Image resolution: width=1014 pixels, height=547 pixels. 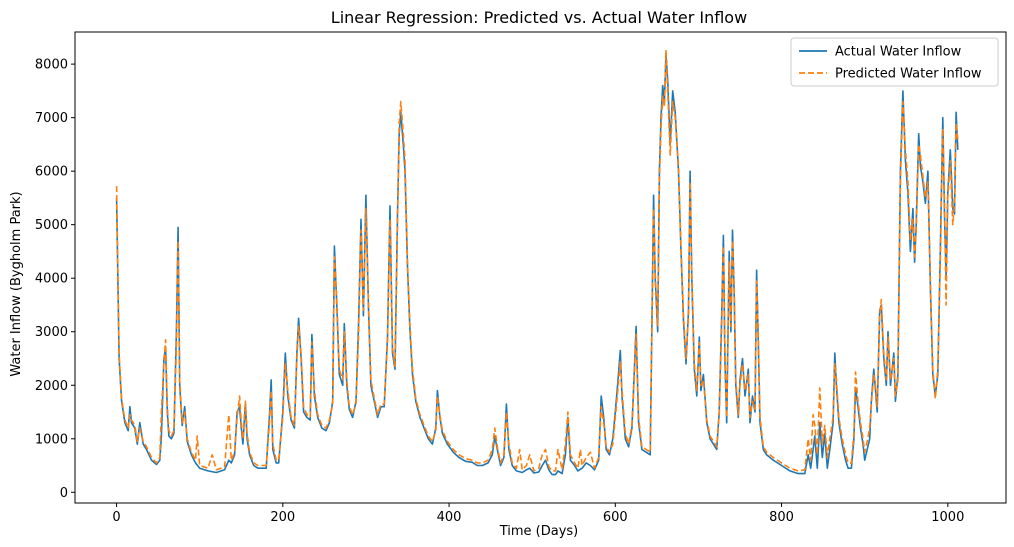 What do you see at coordinates (51, 225) in the screenshot?
I see `y-tick-label-5: 5000` at bounding box center [51, 225].